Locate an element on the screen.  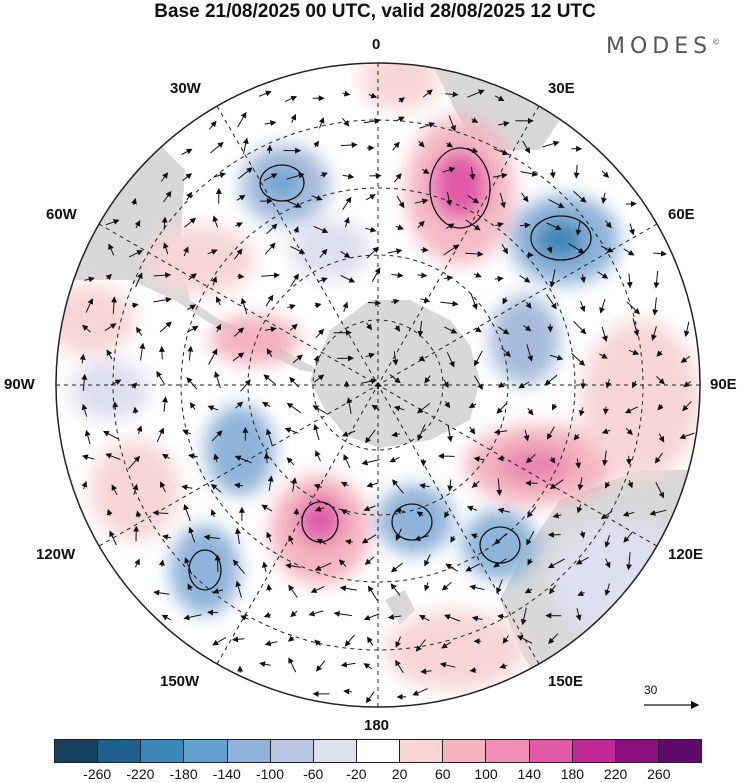
colorbar-tick-label: 260 is located at coordinates (659, 774).